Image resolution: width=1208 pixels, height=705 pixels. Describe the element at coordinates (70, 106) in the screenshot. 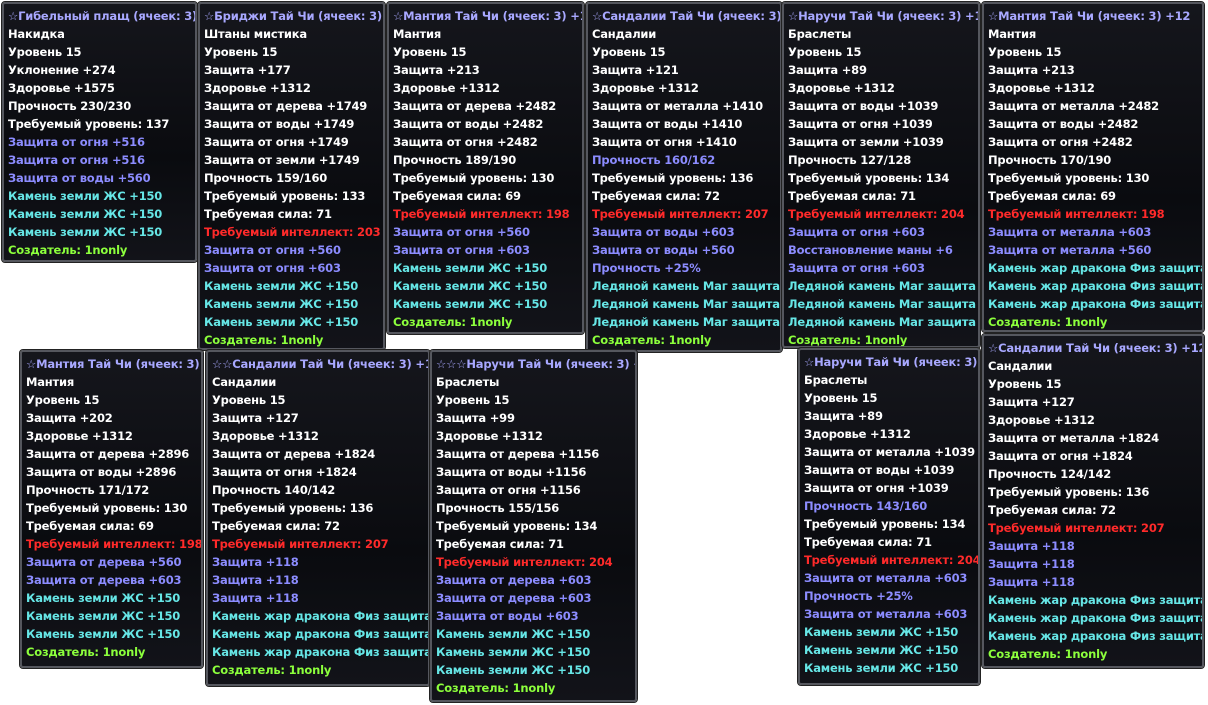

I see `item-stat: Прочность 230/230` at that location.